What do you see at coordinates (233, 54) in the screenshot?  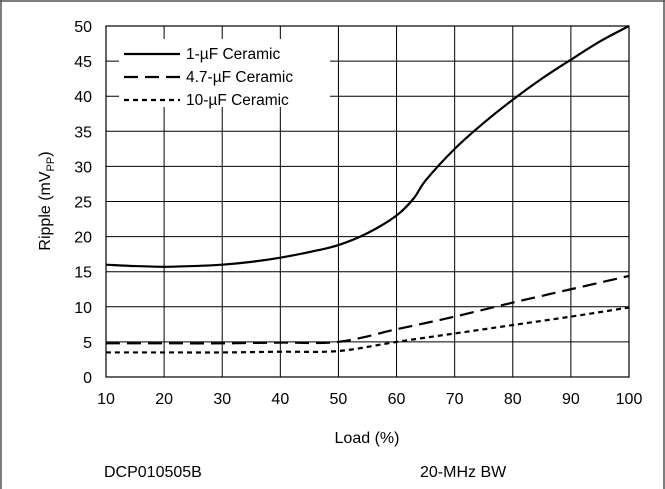 I see `legend-label-1uf: 1-µF Ceramic` at bounding box center [233, 54].